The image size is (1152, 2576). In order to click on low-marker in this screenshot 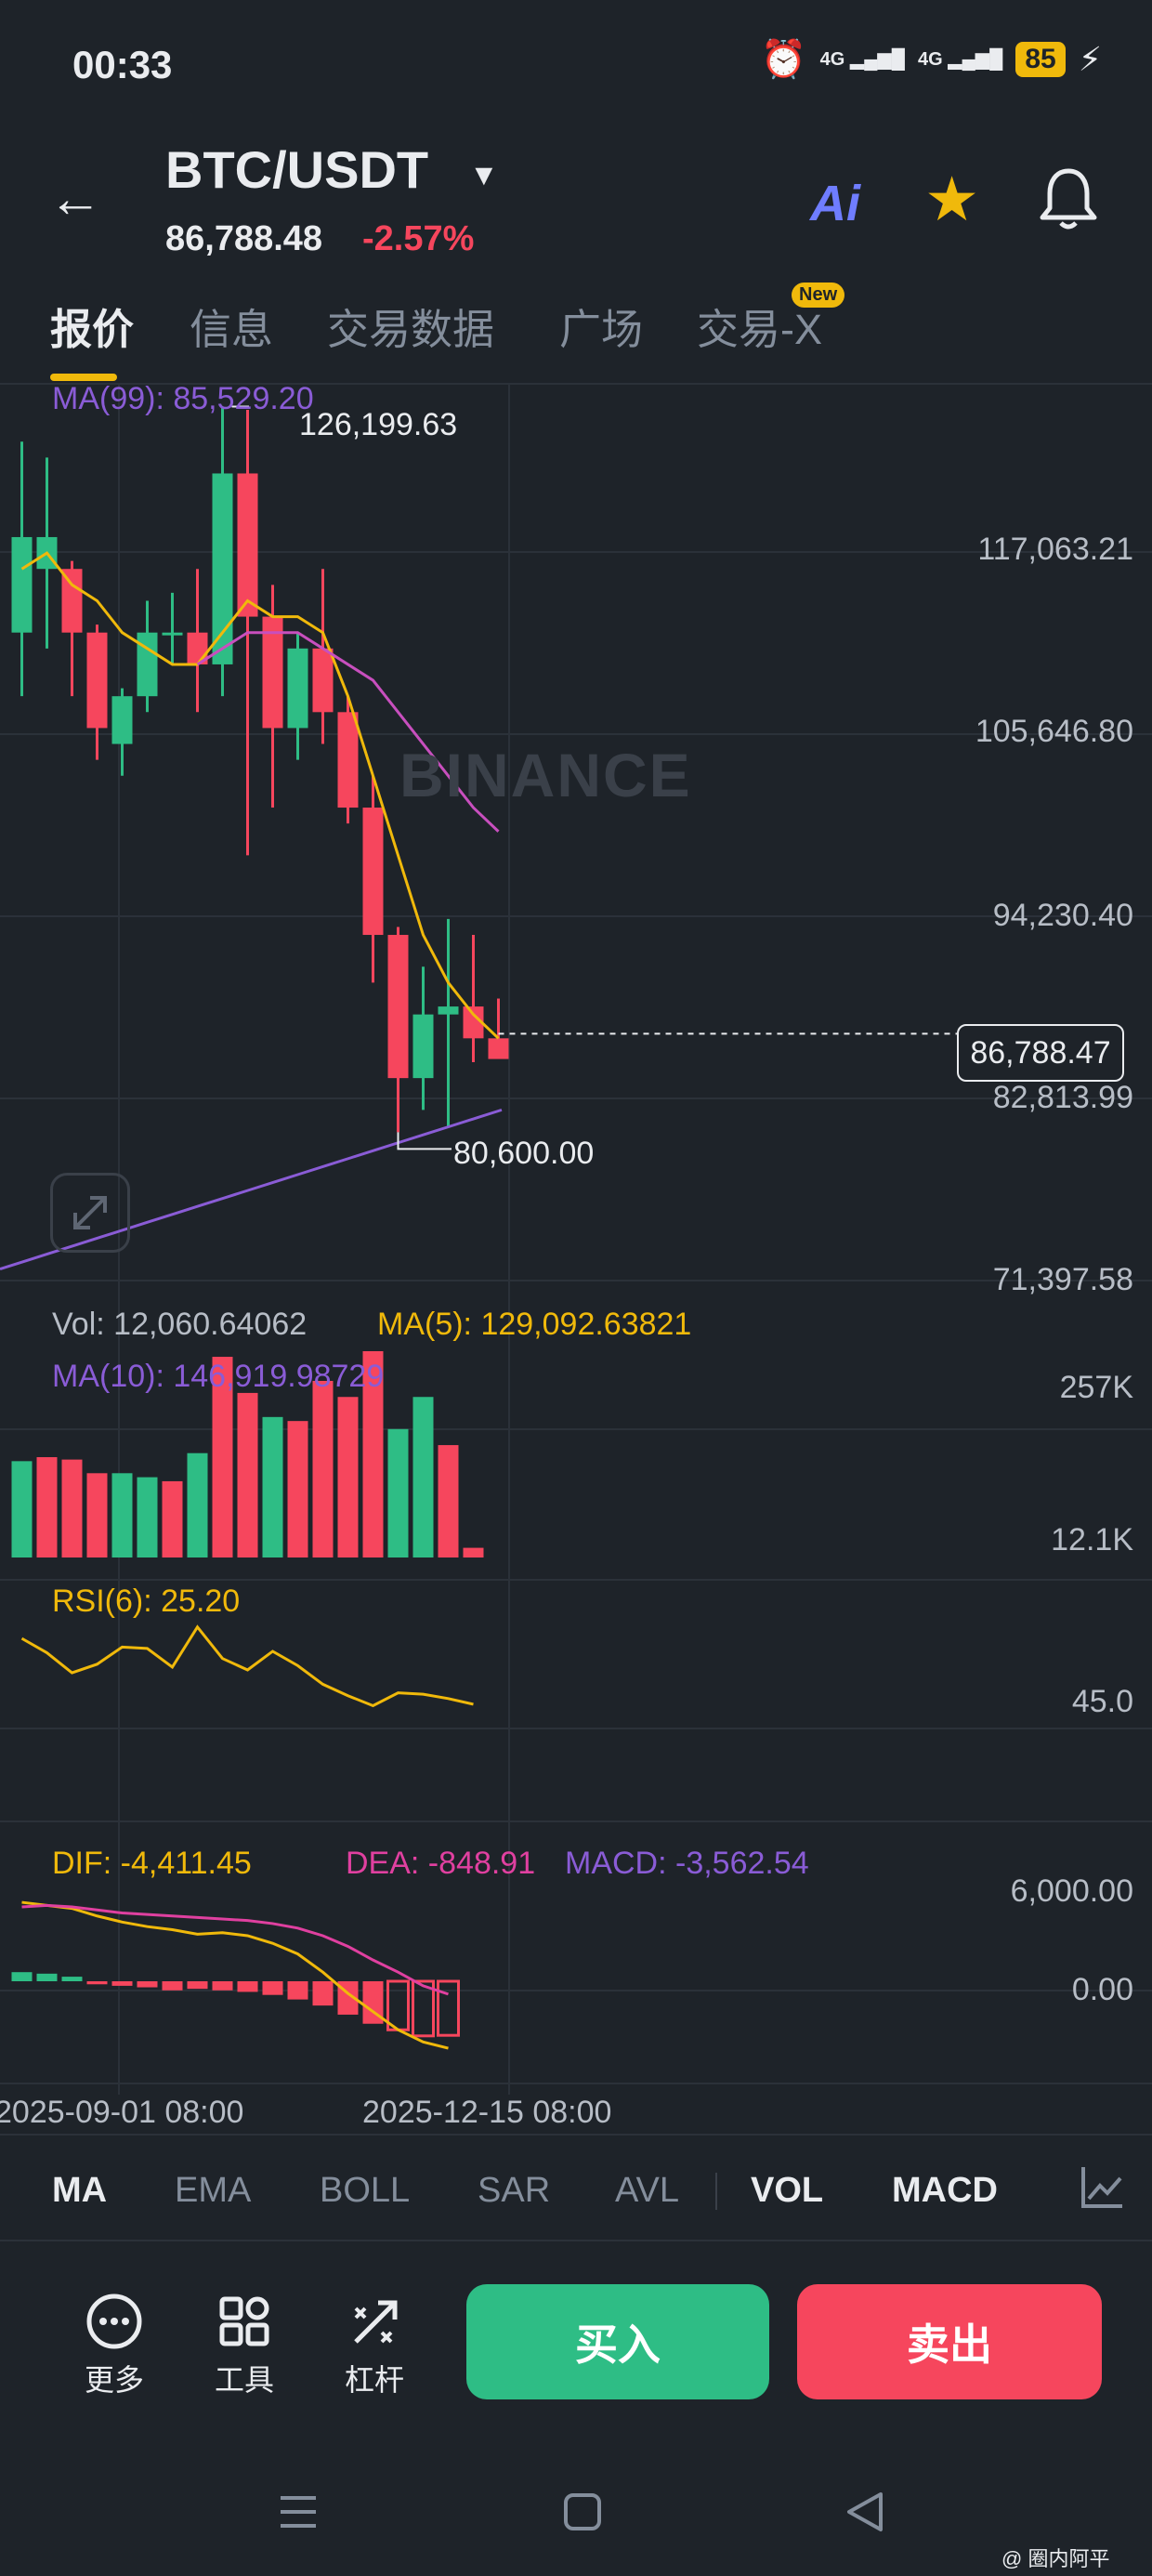, I will do `click(424, 1141)`.